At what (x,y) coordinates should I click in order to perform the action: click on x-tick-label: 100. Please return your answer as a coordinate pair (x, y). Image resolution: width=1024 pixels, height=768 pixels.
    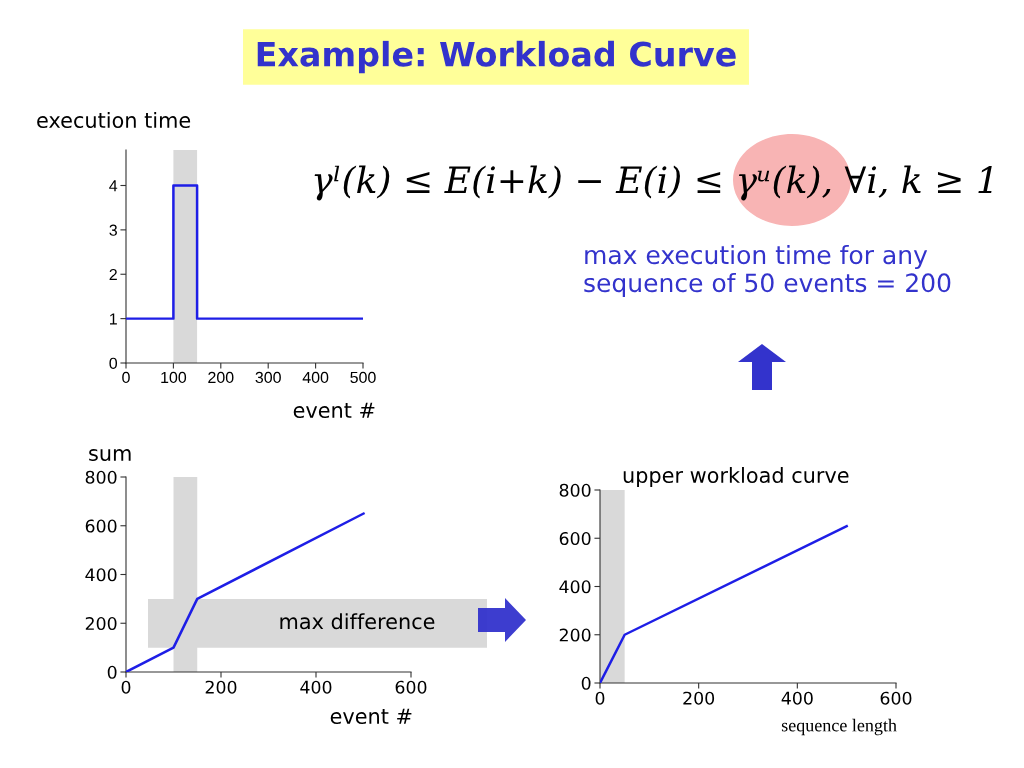
    Looking at the image, I should click on (174, 377).